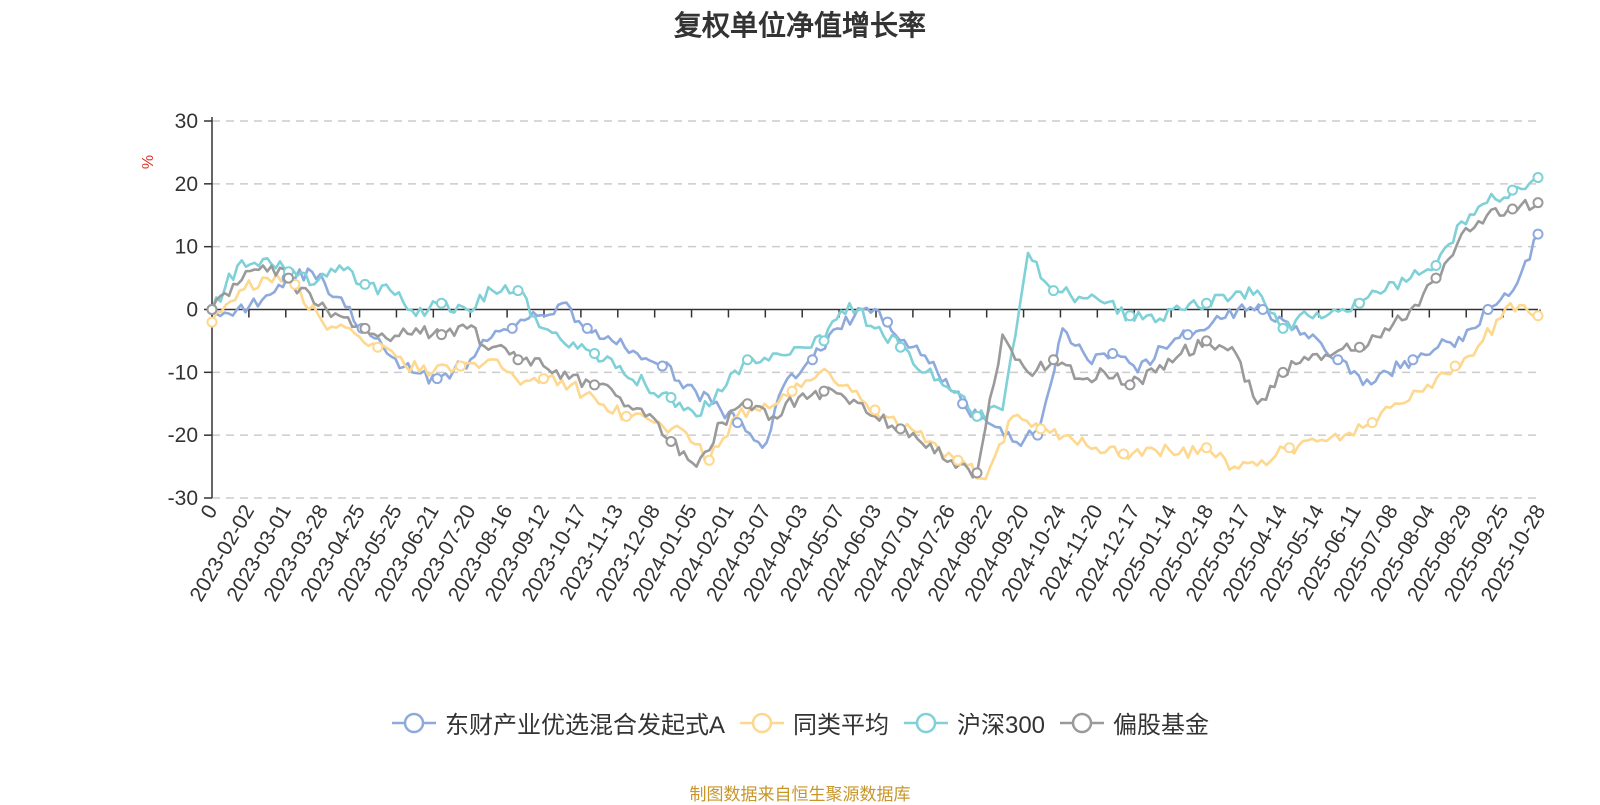  What do you see at coordinates (840, 725) in the screenshot?
I see `legend-label: 同类平均` at bounding box center [840, 725].